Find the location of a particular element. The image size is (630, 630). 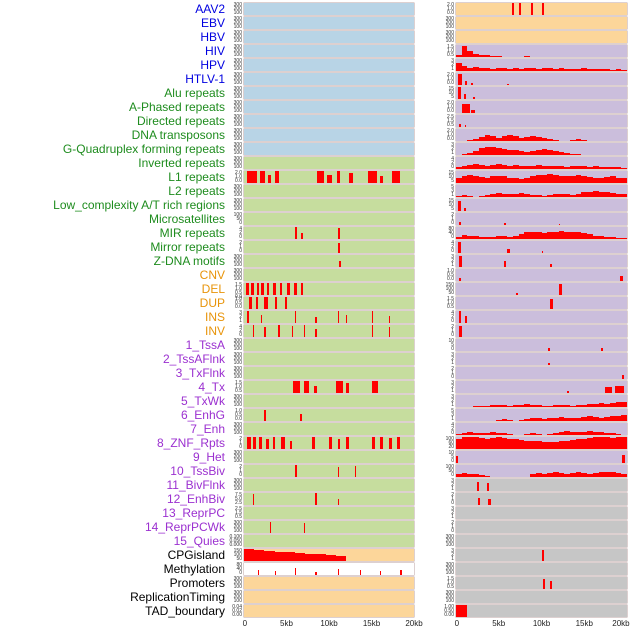

track-row-11-bivflnk: 11_BivFlnk 300 200 100 3 2 1 is located at coordinates (315, 485).